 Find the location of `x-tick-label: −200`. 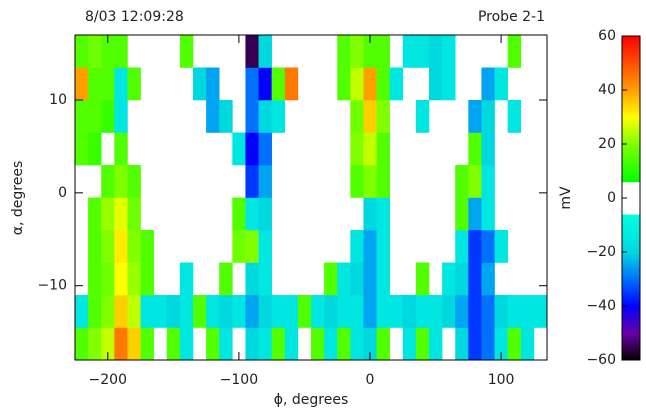

x-tick-label: −200 is located at coordinates (108, 380).